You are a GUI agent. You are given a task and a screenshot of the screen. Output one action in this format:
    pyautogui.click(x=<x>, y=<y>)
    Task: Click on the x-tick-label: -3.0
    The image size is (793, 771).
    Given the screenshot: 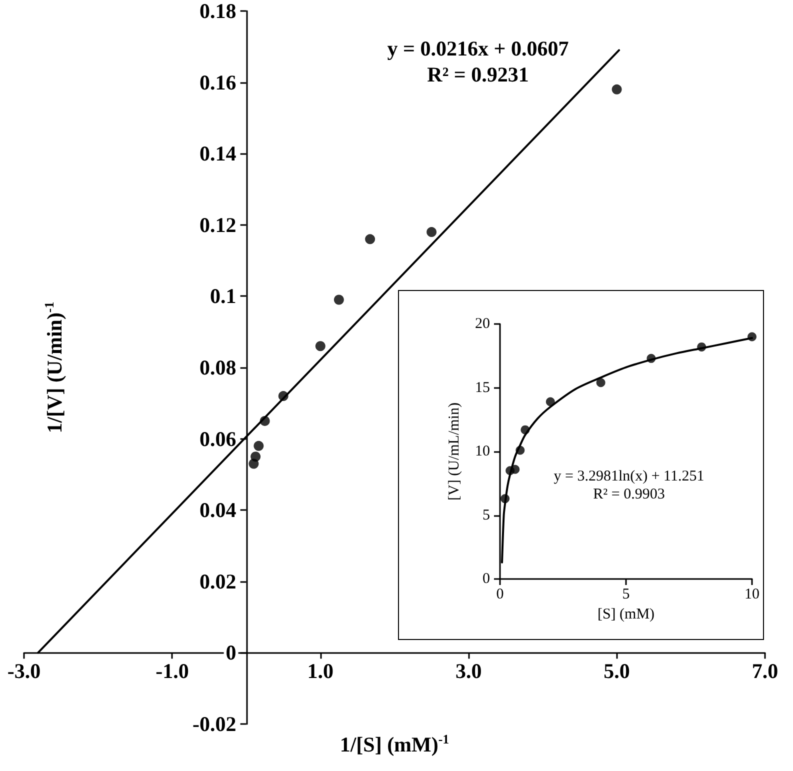 What is the action you would take?
    pyautogui.click(x=24, y=671)
    